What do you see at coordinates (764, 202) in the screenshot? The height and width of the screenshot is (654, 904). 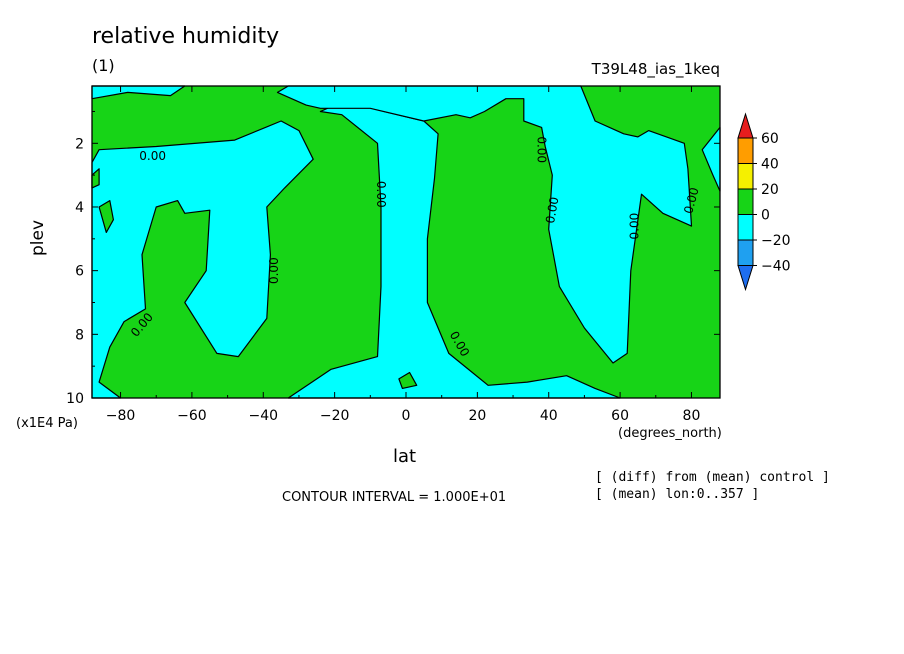 I see `colorbar: 60 40 20 0 −20 −40` at bounding box center [764, 202].